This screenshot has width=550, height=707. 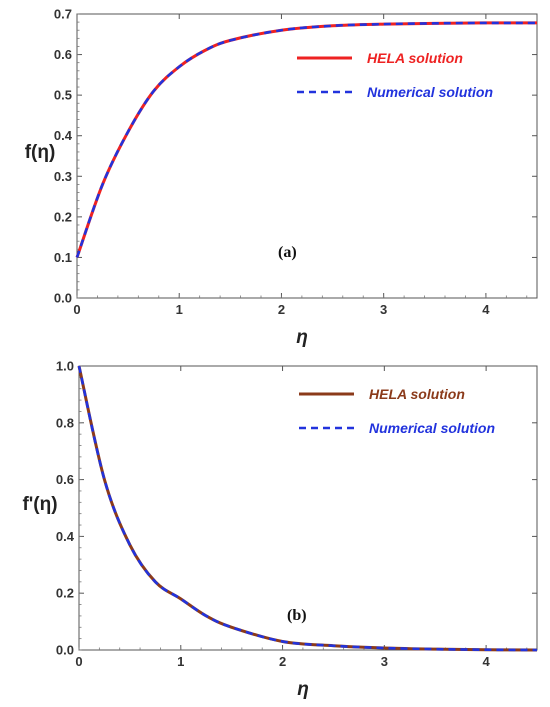 I want to click on y-tick-label: 0.3, so click(x=63, y=176).